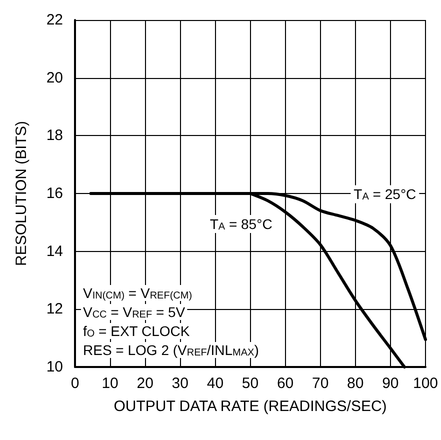 The width and height of the screenshot is (441, 440). Describe the element at coordinates (320, 383) in the screenshot. I see `x-tick-label: 70` at that location.